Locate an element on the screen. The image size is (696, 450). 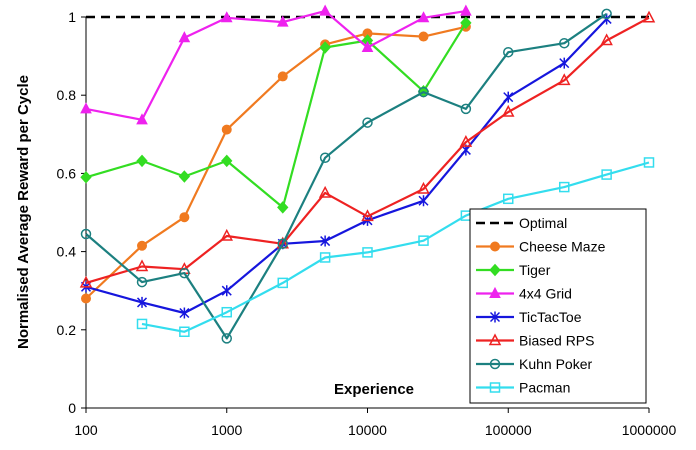
legend-label: Tiger is located at coordinates (535, 270).